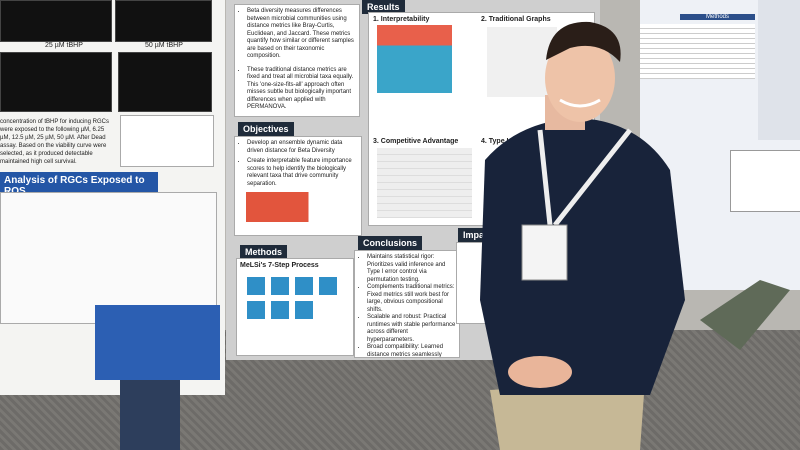 This screenshot has height=450, width=800. Describe the element at coordinates (266, 129) in the screenshot. I see `section-heading: Objectives` at that location.